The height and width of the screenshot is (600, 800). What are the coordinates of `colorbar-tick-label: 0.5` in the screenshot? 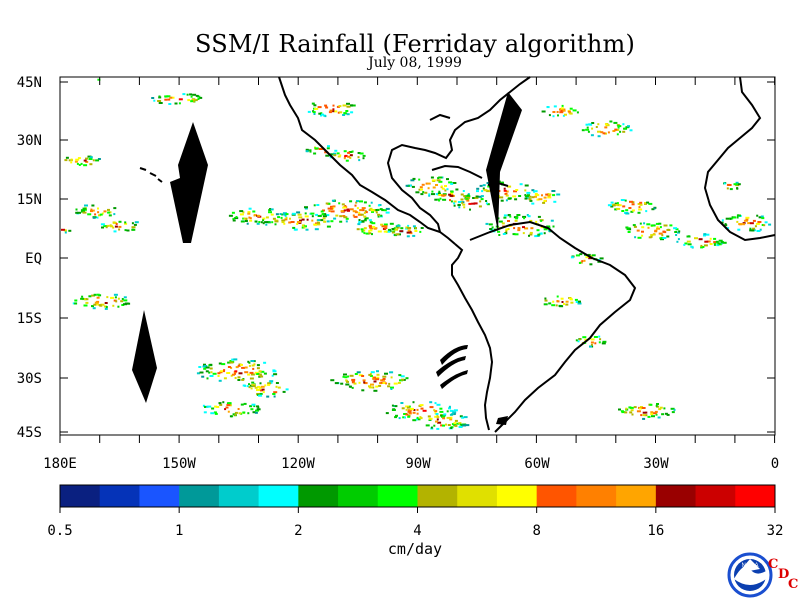 It's located at (59, 531).